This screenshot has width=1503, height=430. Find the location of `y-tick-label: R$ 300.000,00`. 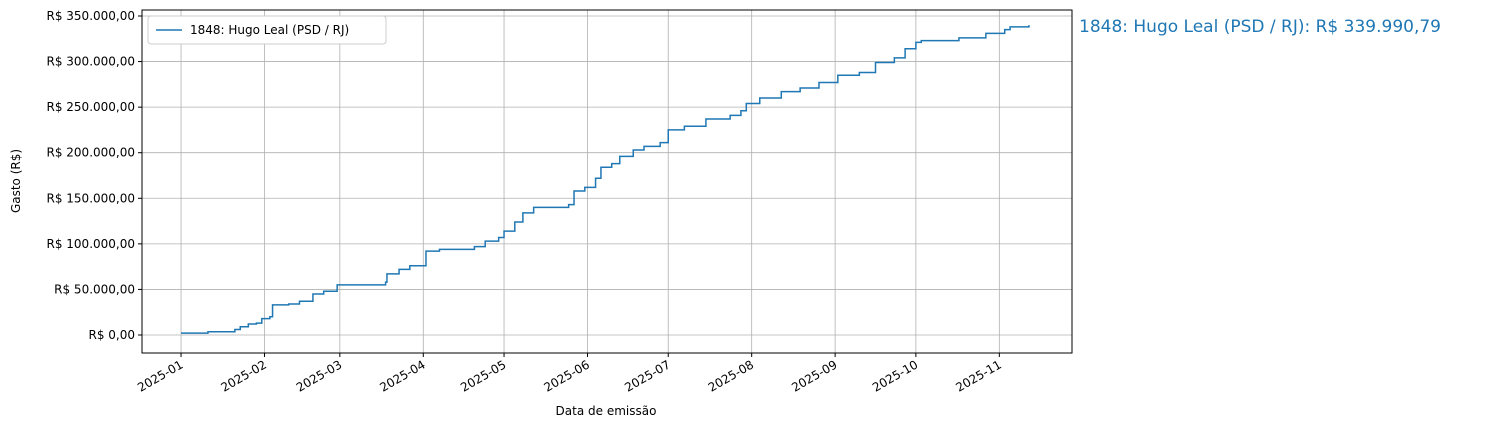

y-tick-label: R$ 300.000,00 is located at coordinates (91, 62).